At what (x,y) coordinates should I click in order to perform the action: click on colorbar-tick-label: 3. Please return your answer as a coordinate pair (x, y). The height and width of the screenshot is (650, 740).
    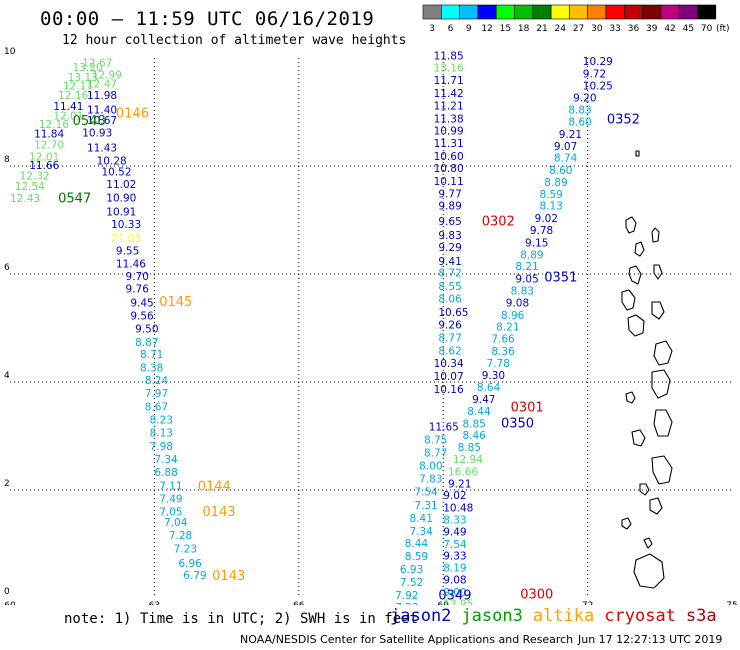
    Looking at the image, I should click on (432, 29).